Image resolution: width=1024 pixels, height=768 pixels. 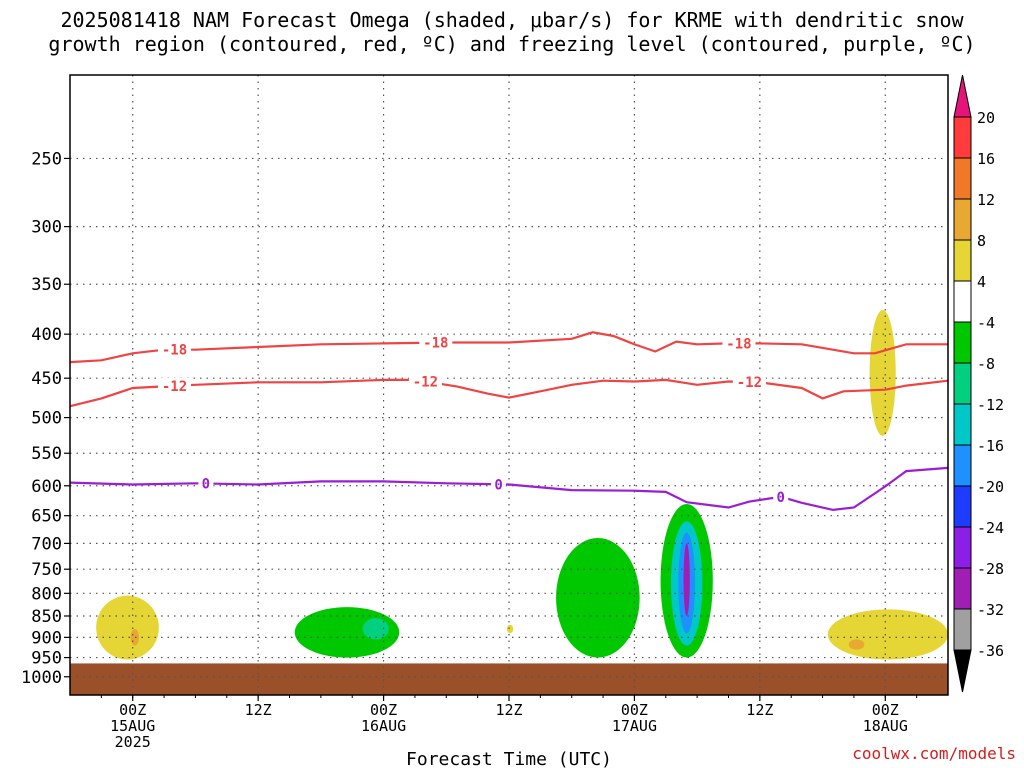 I want to click on y-tick-label-750: 750, so click(x=46, y=570).